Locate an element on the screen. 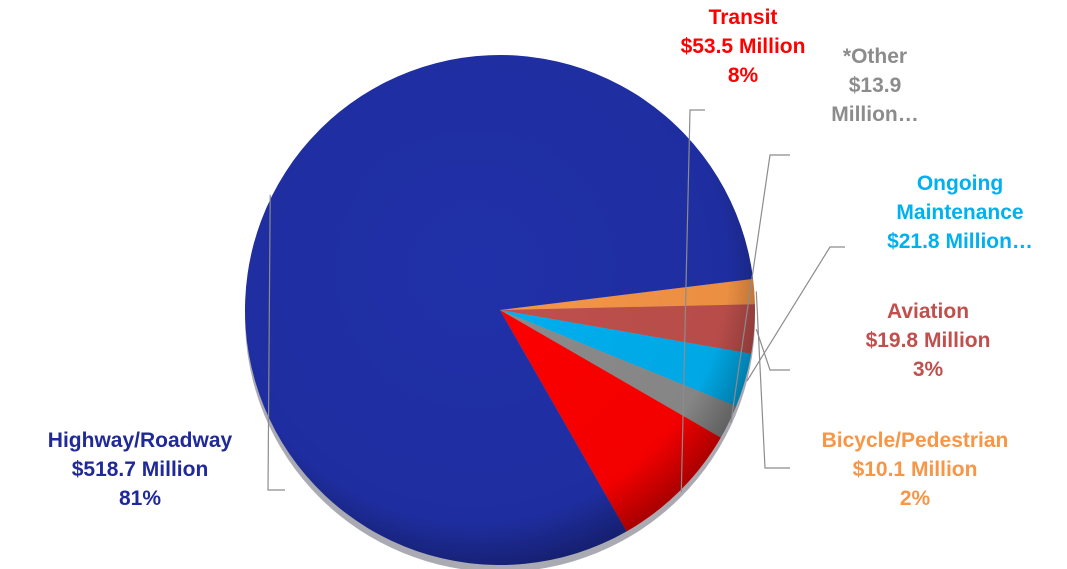 The width and height of the screenshot is (1067, 569). label-percent: 3% is located at coordinates (928, 369).